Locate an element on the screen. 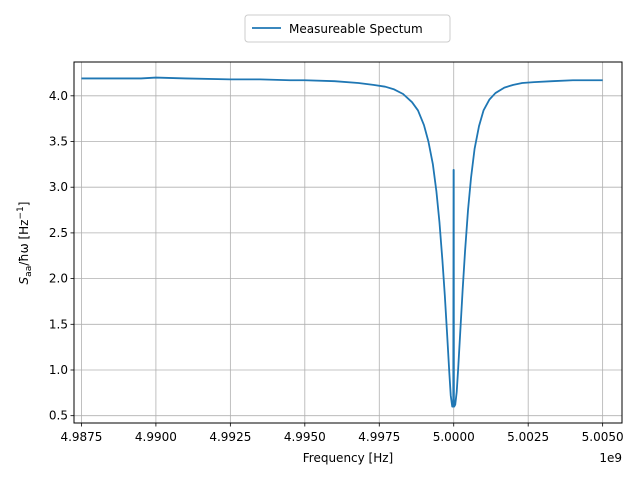 This screenshot has height=480, width=640. y-axis-label: Saa/ħω [Hz−1] is located at coordinates (25, 243).